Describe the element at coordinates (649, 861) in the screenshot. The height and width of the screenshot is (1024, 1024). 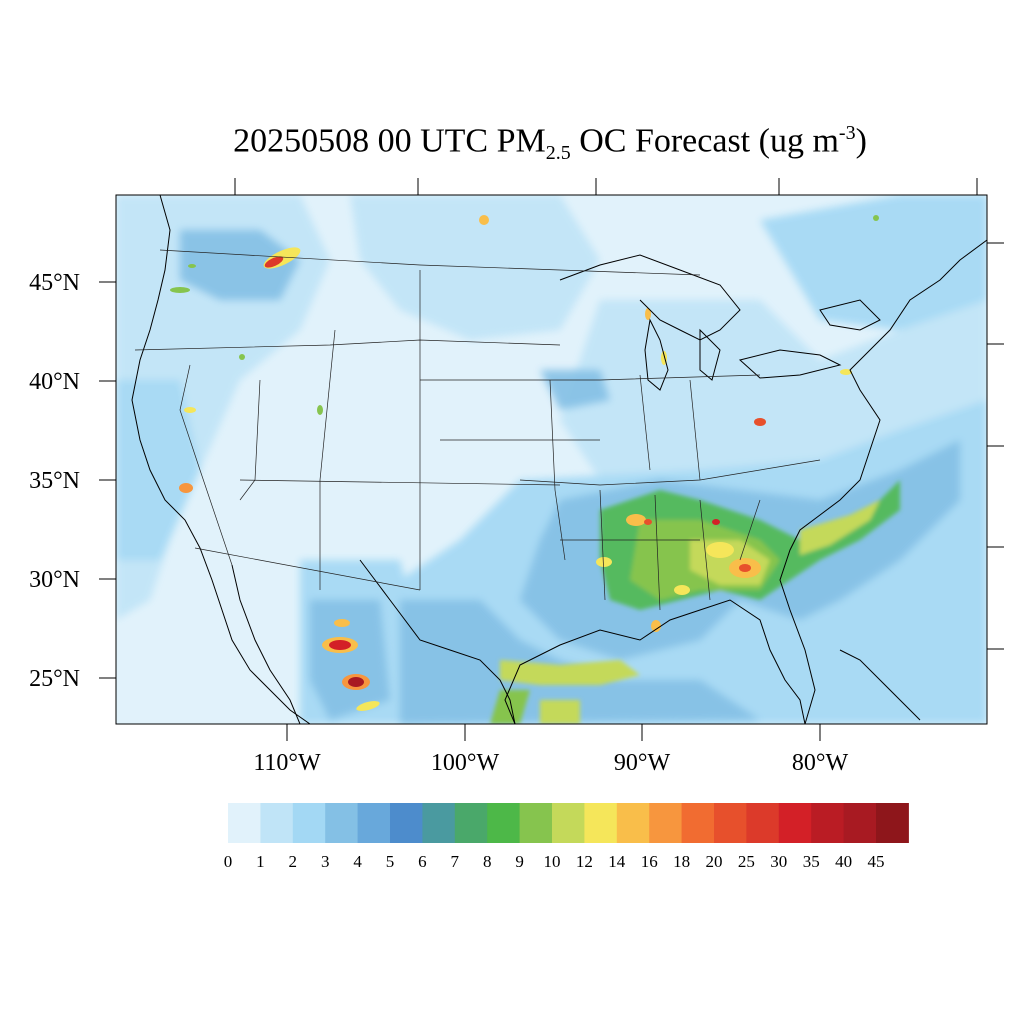
I see `colorbar-tick-label: 16` at that location.